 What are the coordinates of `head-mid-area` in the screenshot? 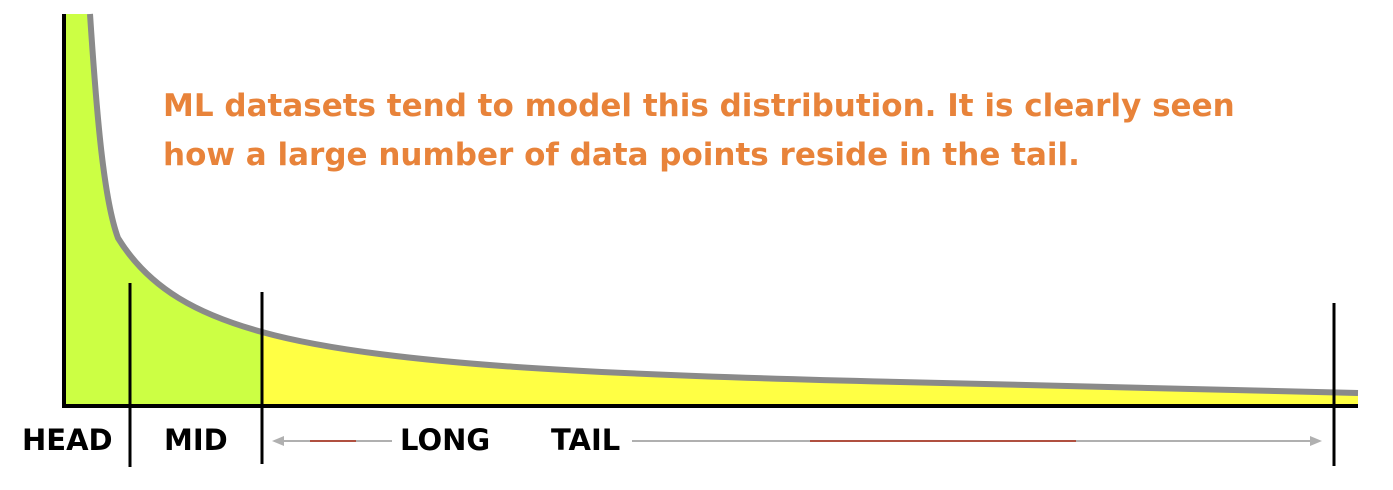 It's located at (164, 209).